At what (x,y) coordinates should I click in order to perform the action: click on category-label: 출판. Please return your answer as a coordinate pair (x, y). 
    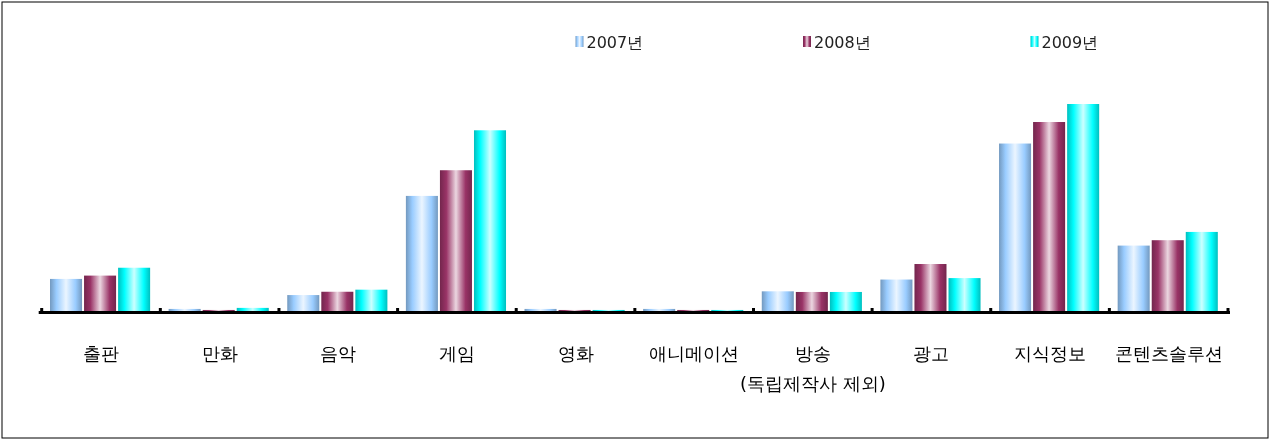
    Looking at the image, I should click on (101, 353).